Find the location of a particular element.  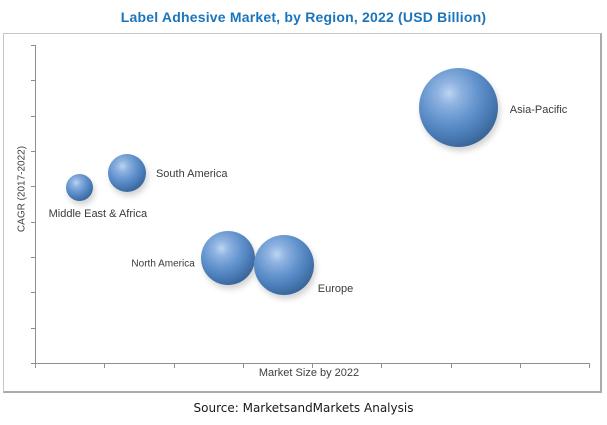

x-axis-line is located at coordinates (312, 363).